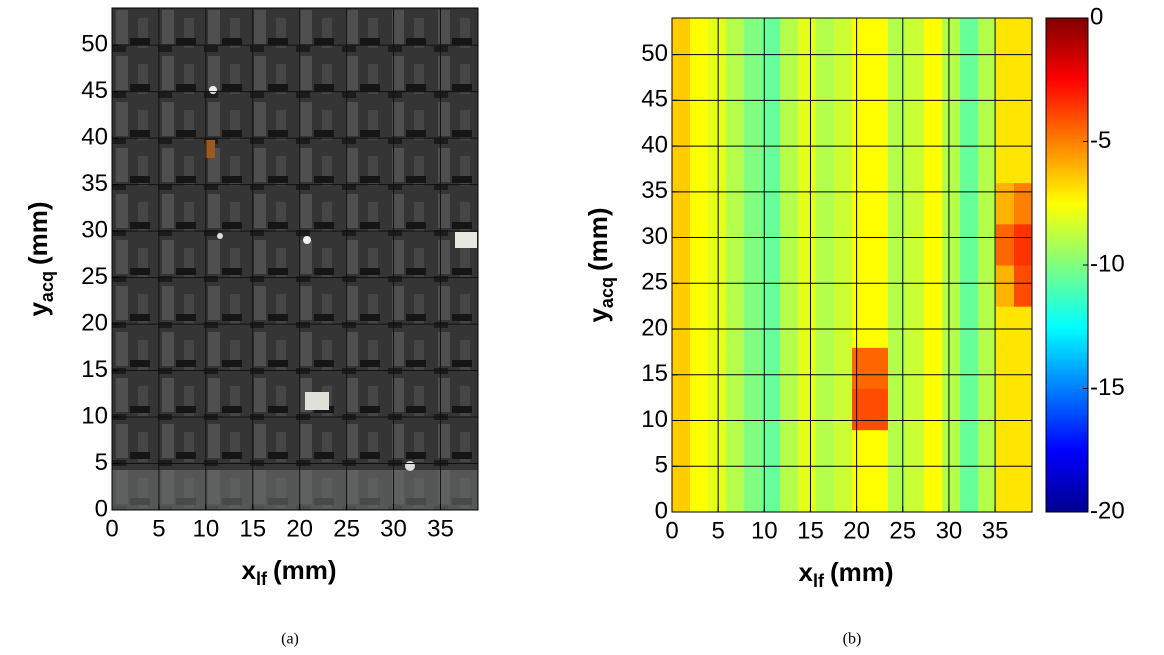 This screenshot has height=655, width=1164. Describe the element at coordinates (38, 233) in the screenshot. I see `axis-label-unit: (mm)` at that location.